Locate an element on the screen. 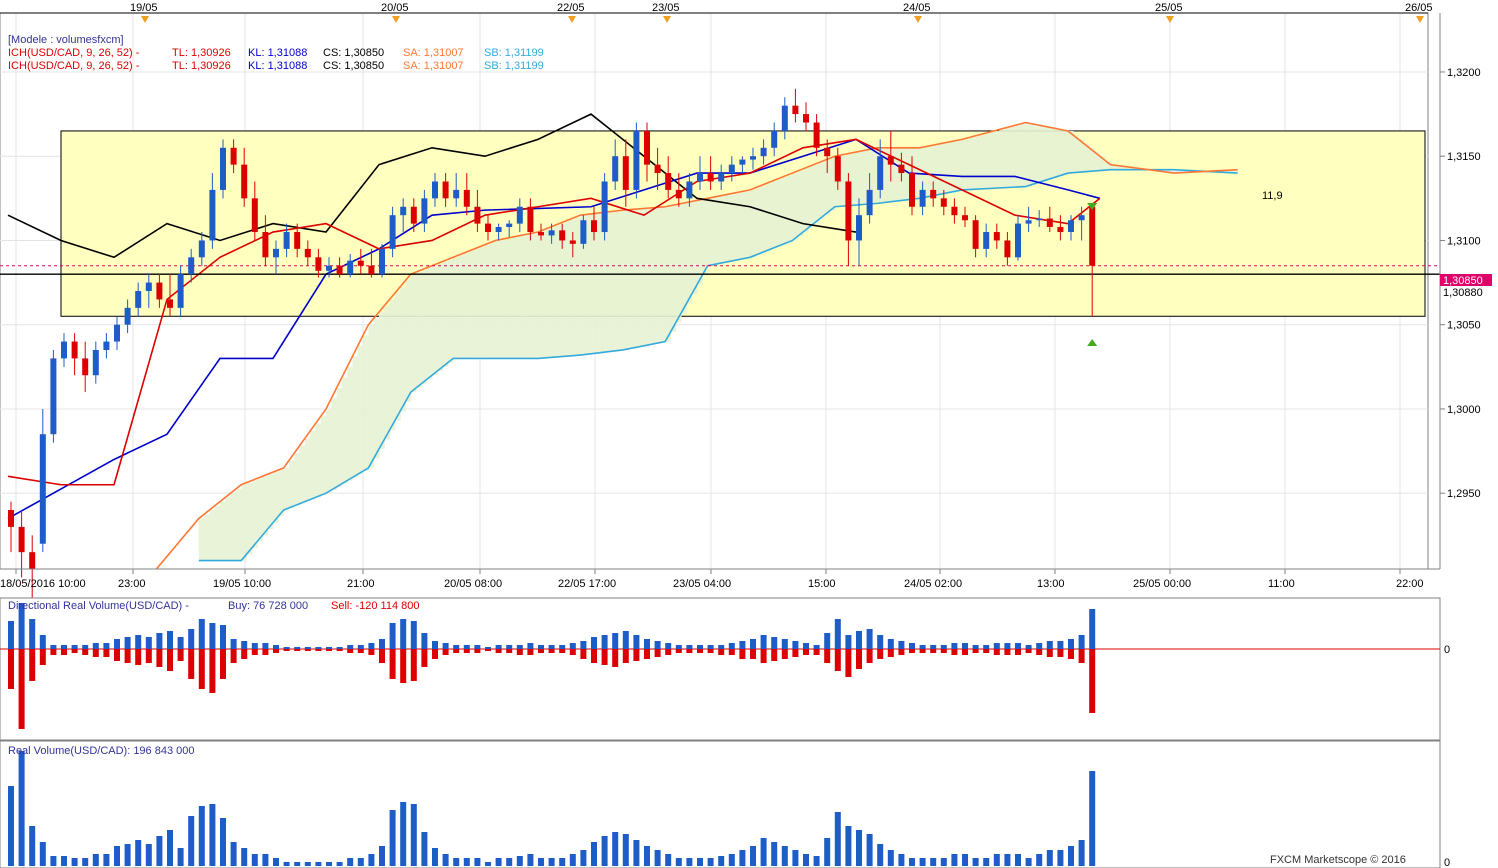 The height and width of the screenshot is (868, 1498). drv-zero: 0 is located at coordinates (1447, 650).